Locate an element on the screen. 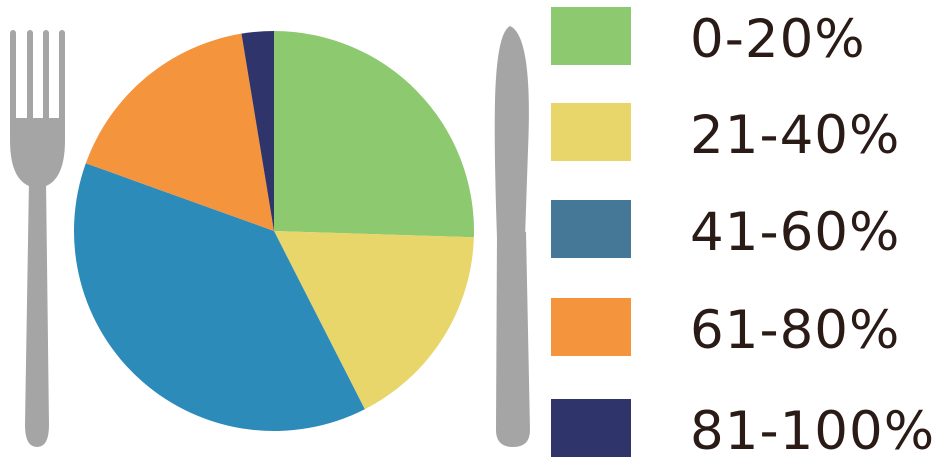 This screenshot has height=462, width=932. legend-item-0: 0-20% is located at coordinates (708, 38).